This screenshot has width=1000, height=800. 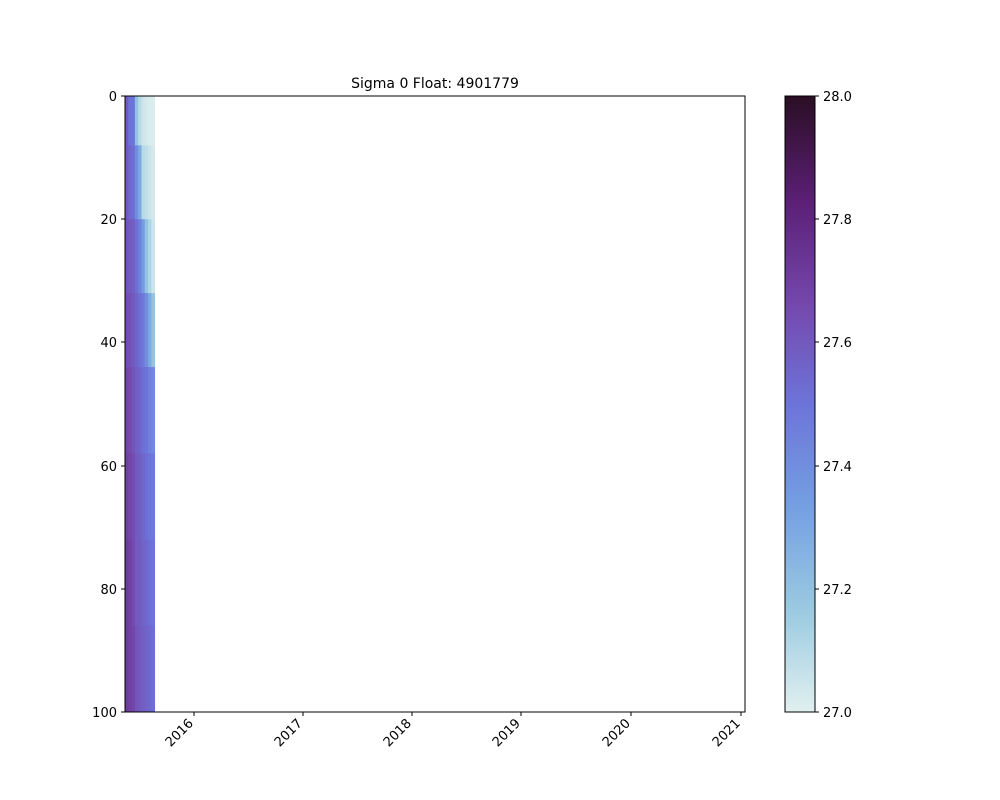 What do you see at coordinates (837, 97) in the screenshot?
I see `colorbar-tick-label-28-0: 28.0` at bounding box center [837, 97].